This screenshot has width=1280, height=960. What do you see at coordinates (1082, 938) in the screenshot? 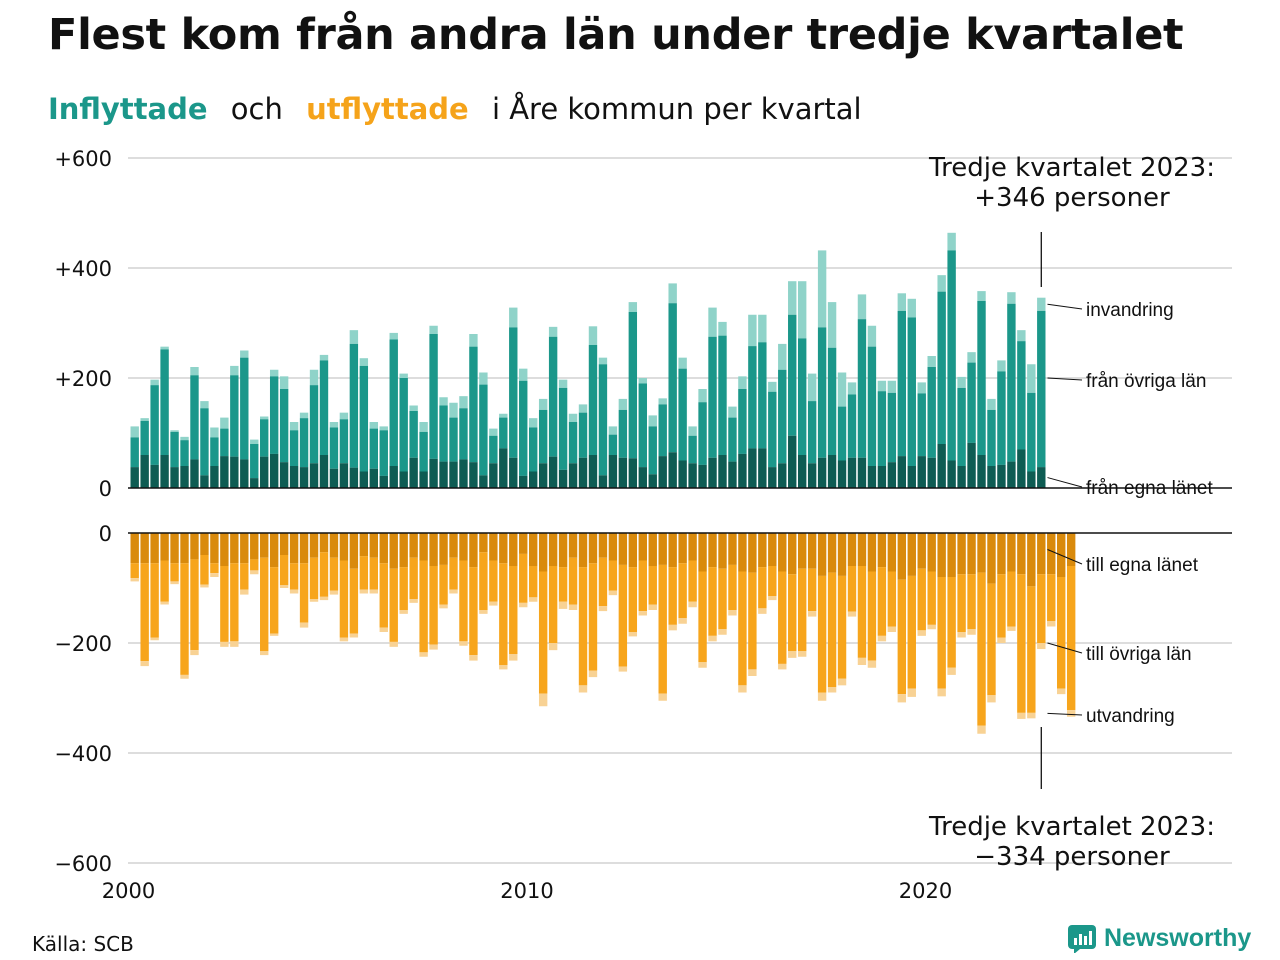
I see `newsworthy-logo-icon` at bounding box center [1082, 938].